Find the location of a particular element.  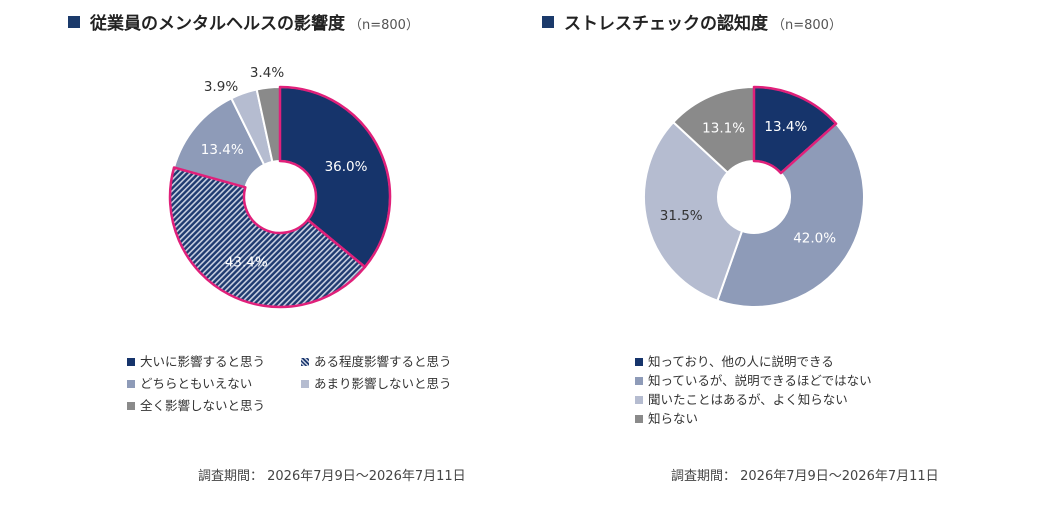

chart-title: ストレスチェックの認知度 （n=800） is located at coordinates (692, 21).